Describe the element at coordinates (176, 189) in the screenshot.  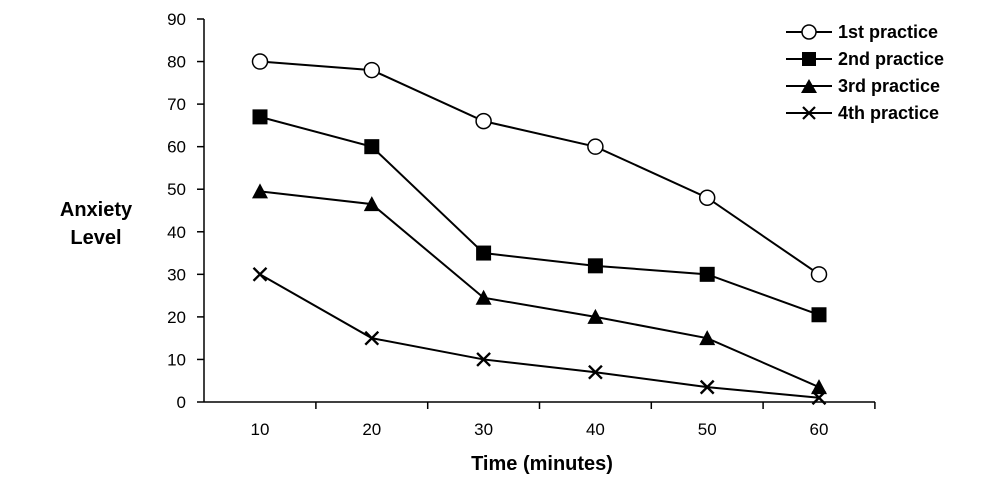
I see `y-tick-label: 50` at that location.